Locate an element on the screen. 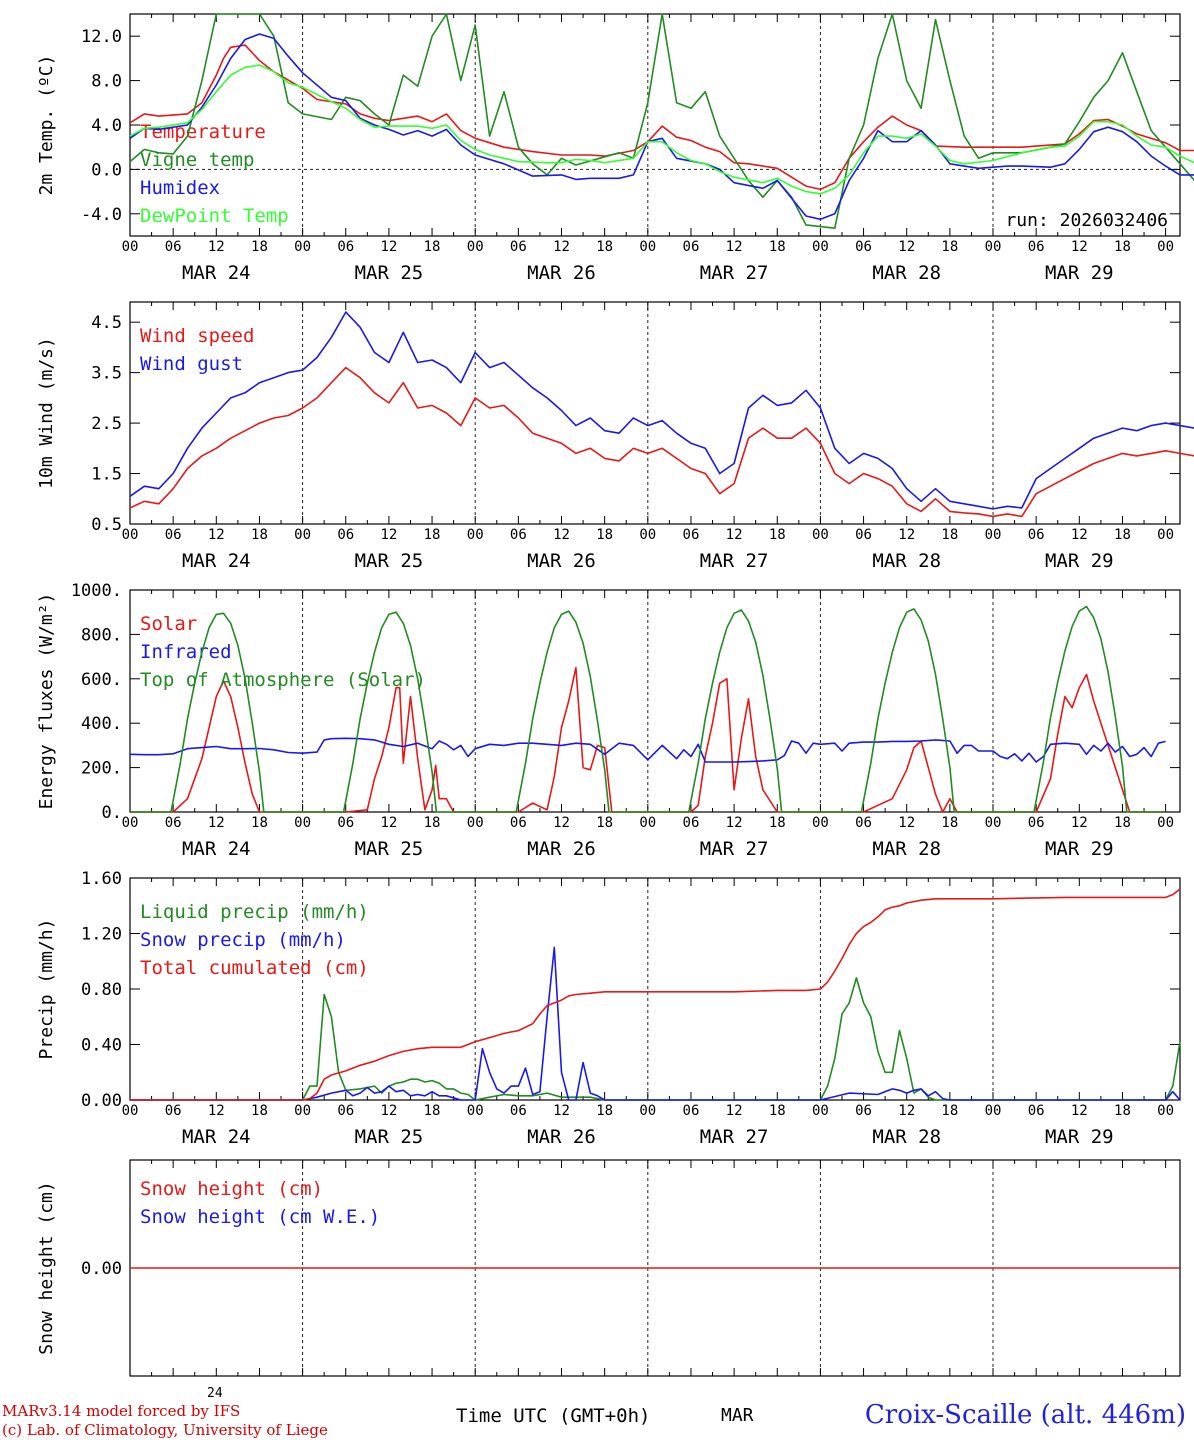  station-title: Croix-Scaille (alt. 446m) is located at coordinates (1025, 1415).